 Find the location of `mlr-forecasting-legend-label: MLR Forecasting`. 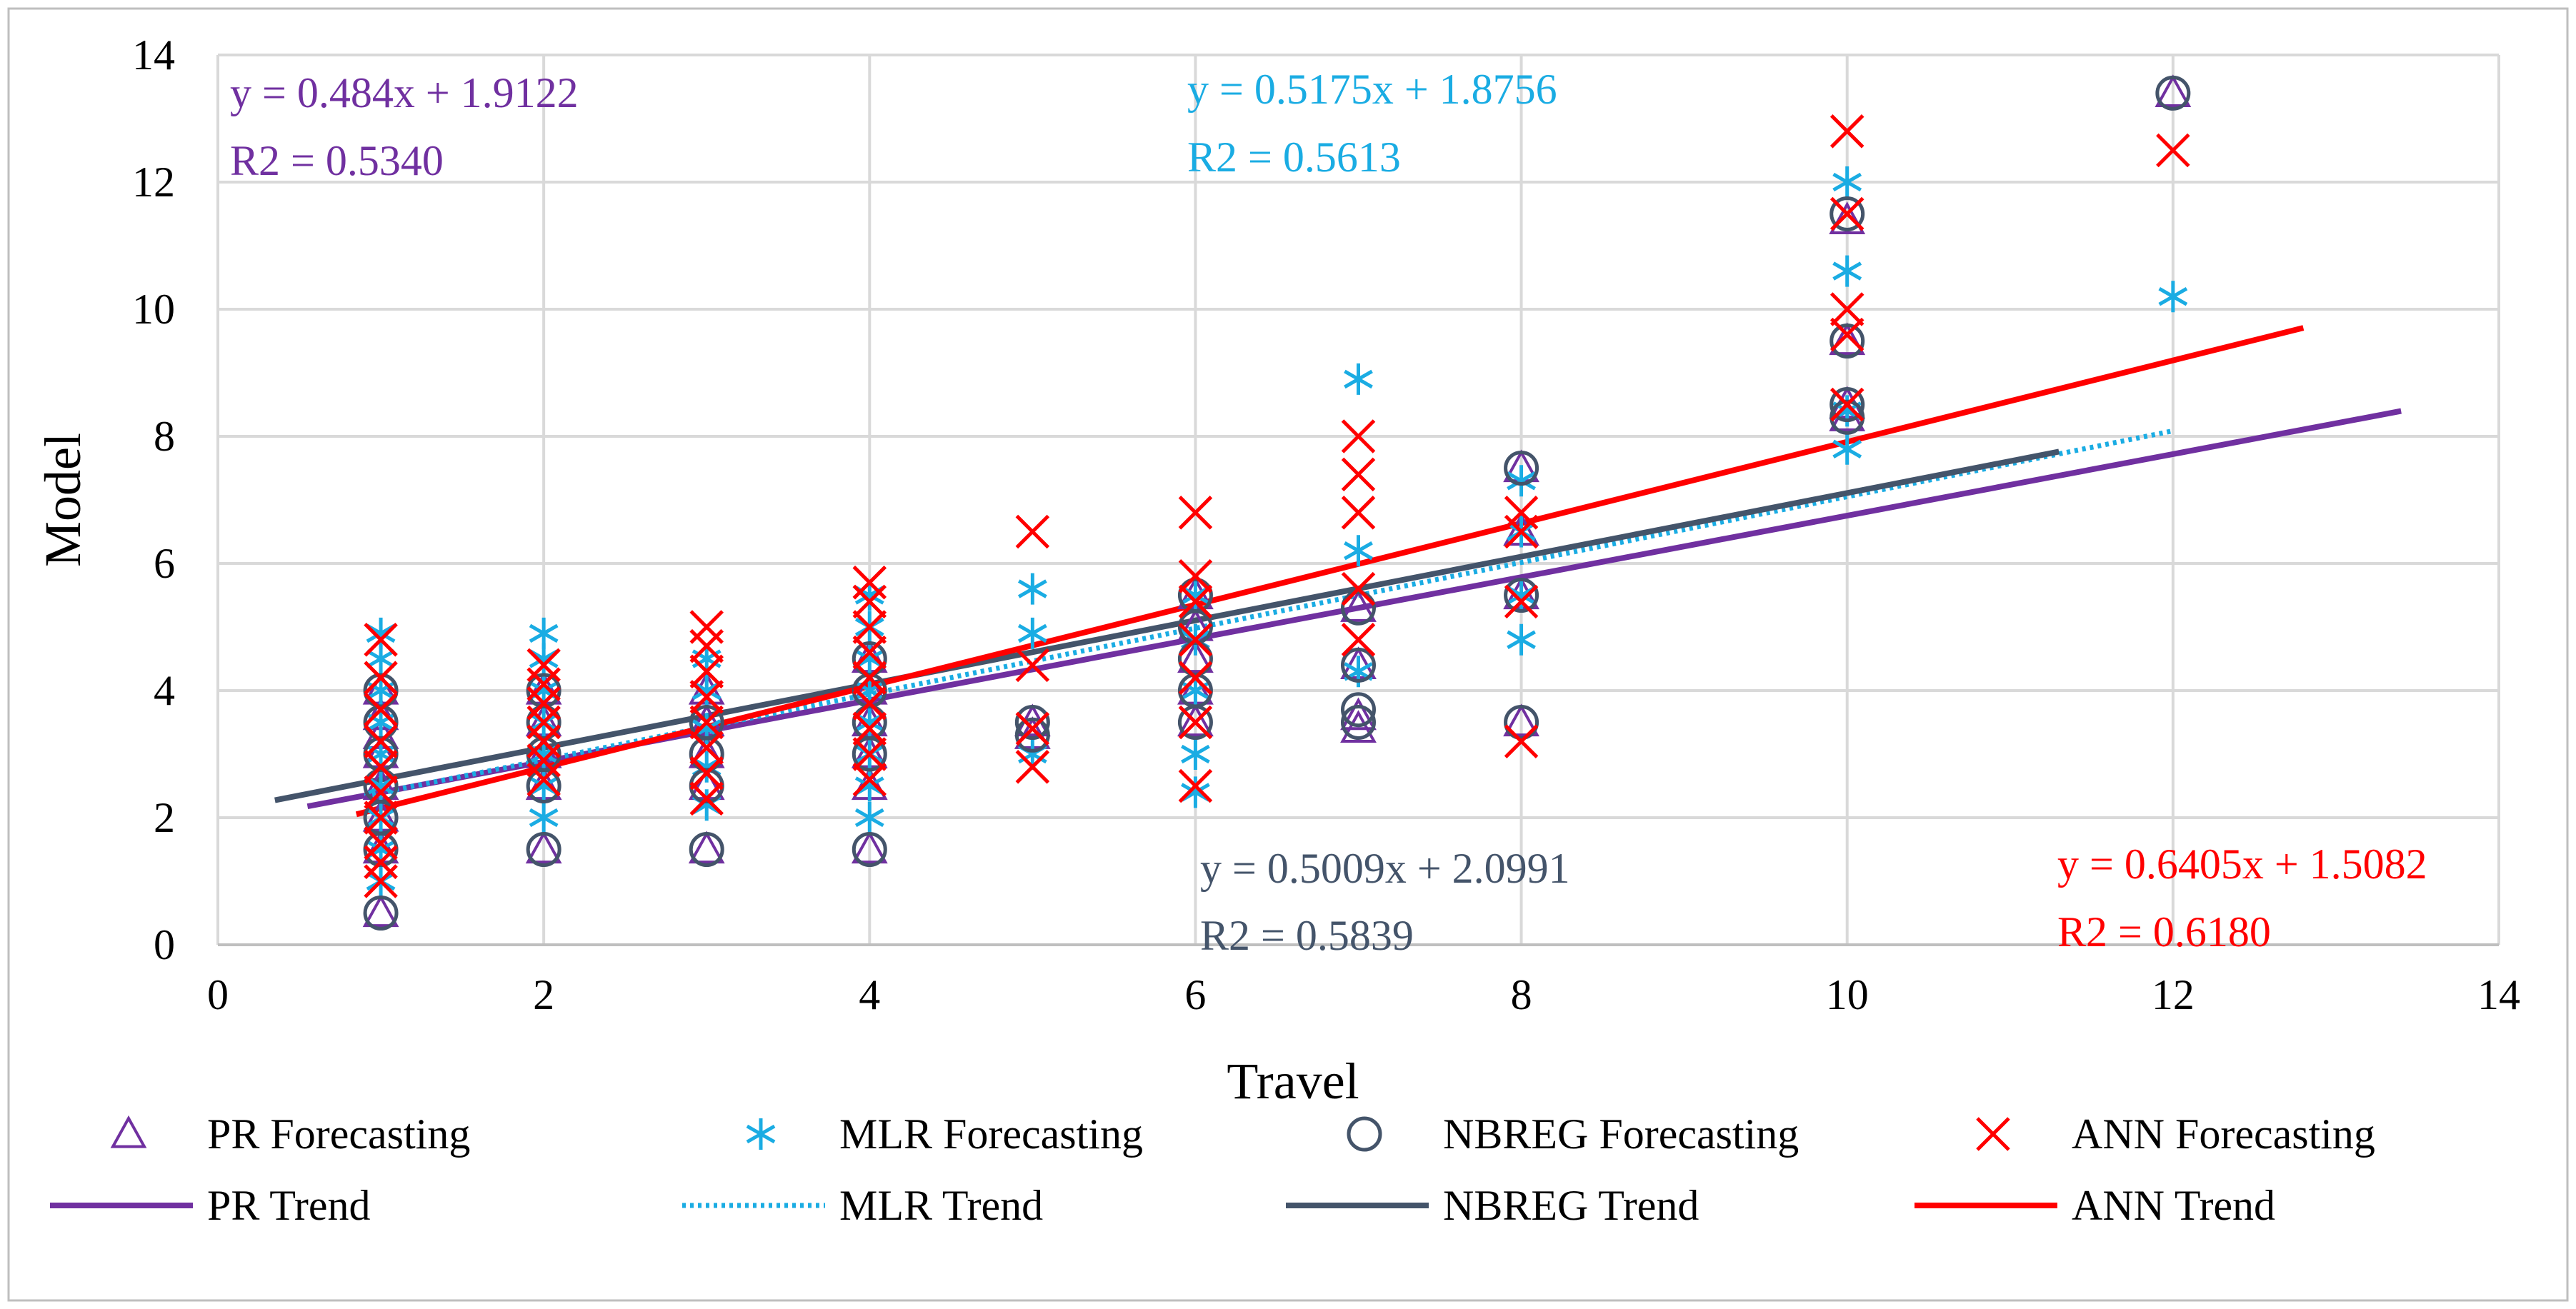

mlr-forecasting-legend-label: MLR Forecasting is located at coordinates (991, 1134).